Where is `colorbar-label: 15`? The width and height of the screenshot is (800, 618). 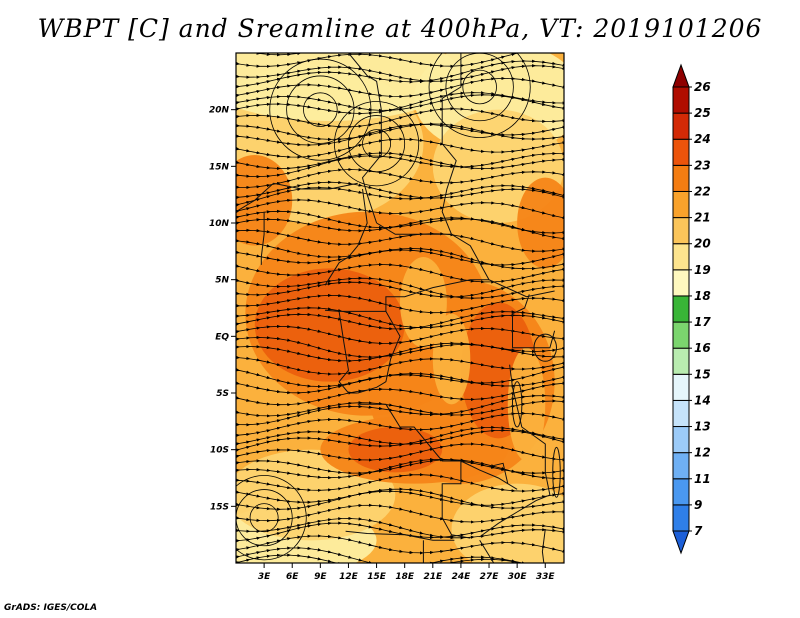 colorbar-label: 15 is located at coordinates (702, 374).